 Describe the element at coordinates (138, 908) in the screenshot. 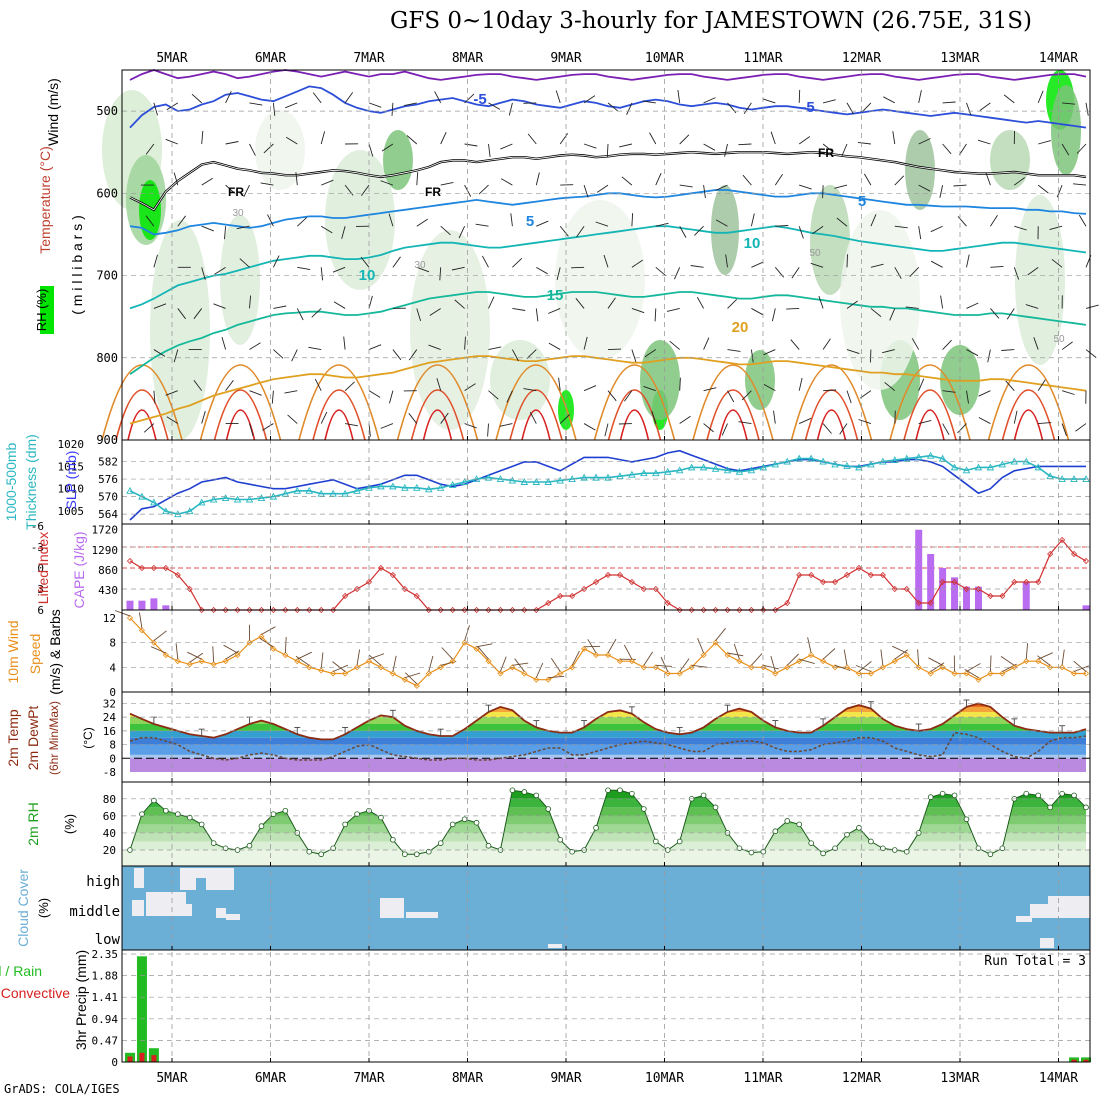

I see `cloud-patch` at that location.